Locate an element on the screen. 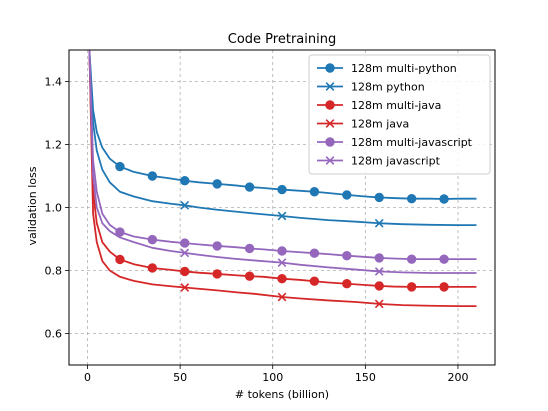 This screenshot has width=548, height=411. x-tick-label: 50 is located at coordinates (180, 377).